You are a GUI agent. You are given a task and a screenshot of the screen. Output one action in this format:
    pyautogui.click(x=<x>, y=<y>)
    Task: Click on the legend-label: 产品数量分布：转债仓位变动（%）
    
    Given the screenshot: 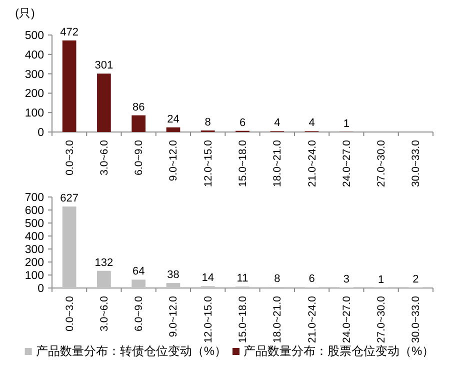 What is the action you would take?
    pyautogui.click(x=131, y=351)
    